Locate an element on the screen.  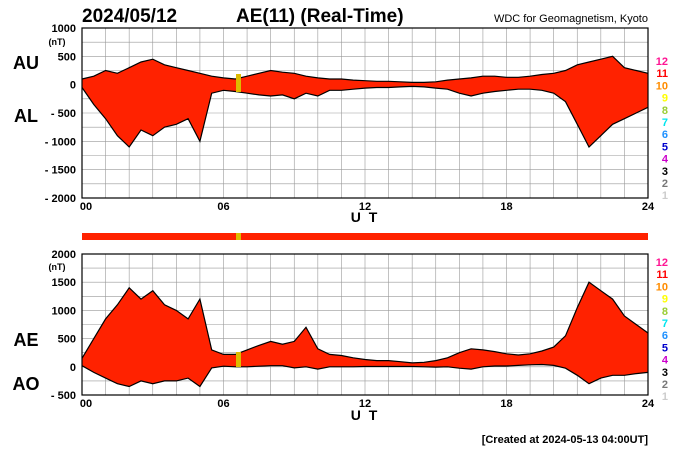
ae-series-line is located at coordinates (365, 322).